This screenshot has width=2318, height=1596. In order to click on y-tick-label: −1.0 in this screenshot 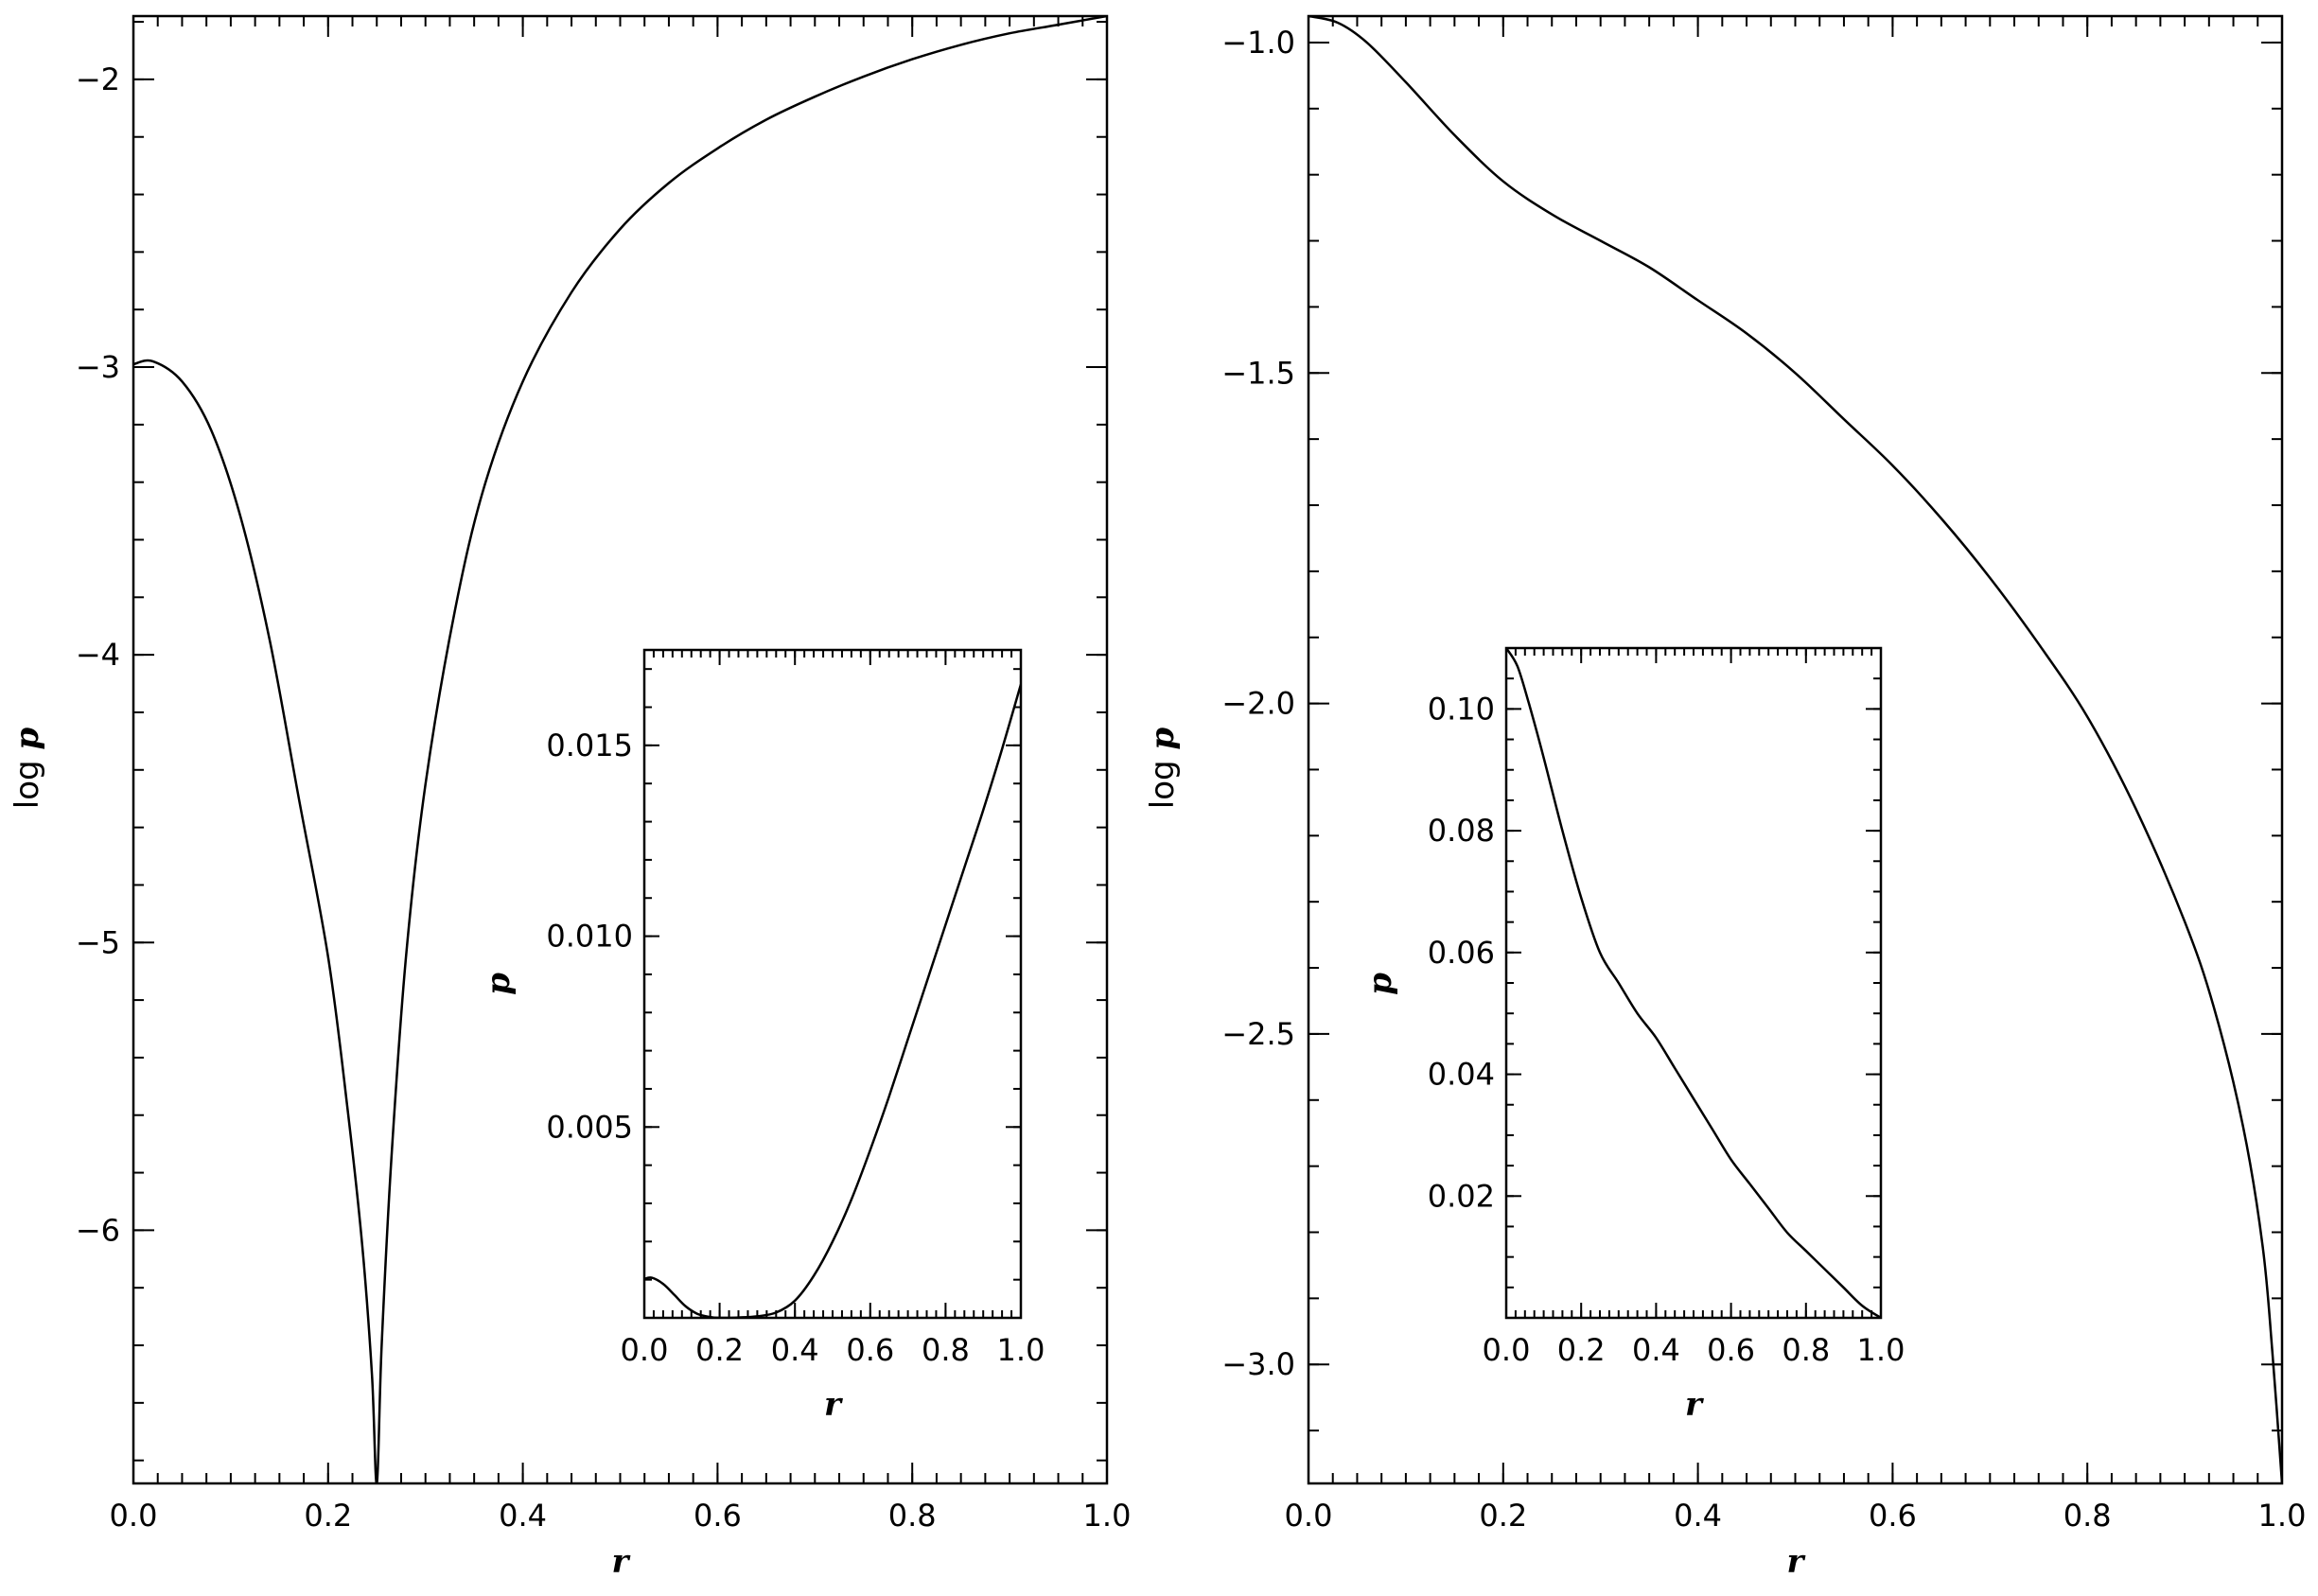, I will do `click(1258, 43)`.